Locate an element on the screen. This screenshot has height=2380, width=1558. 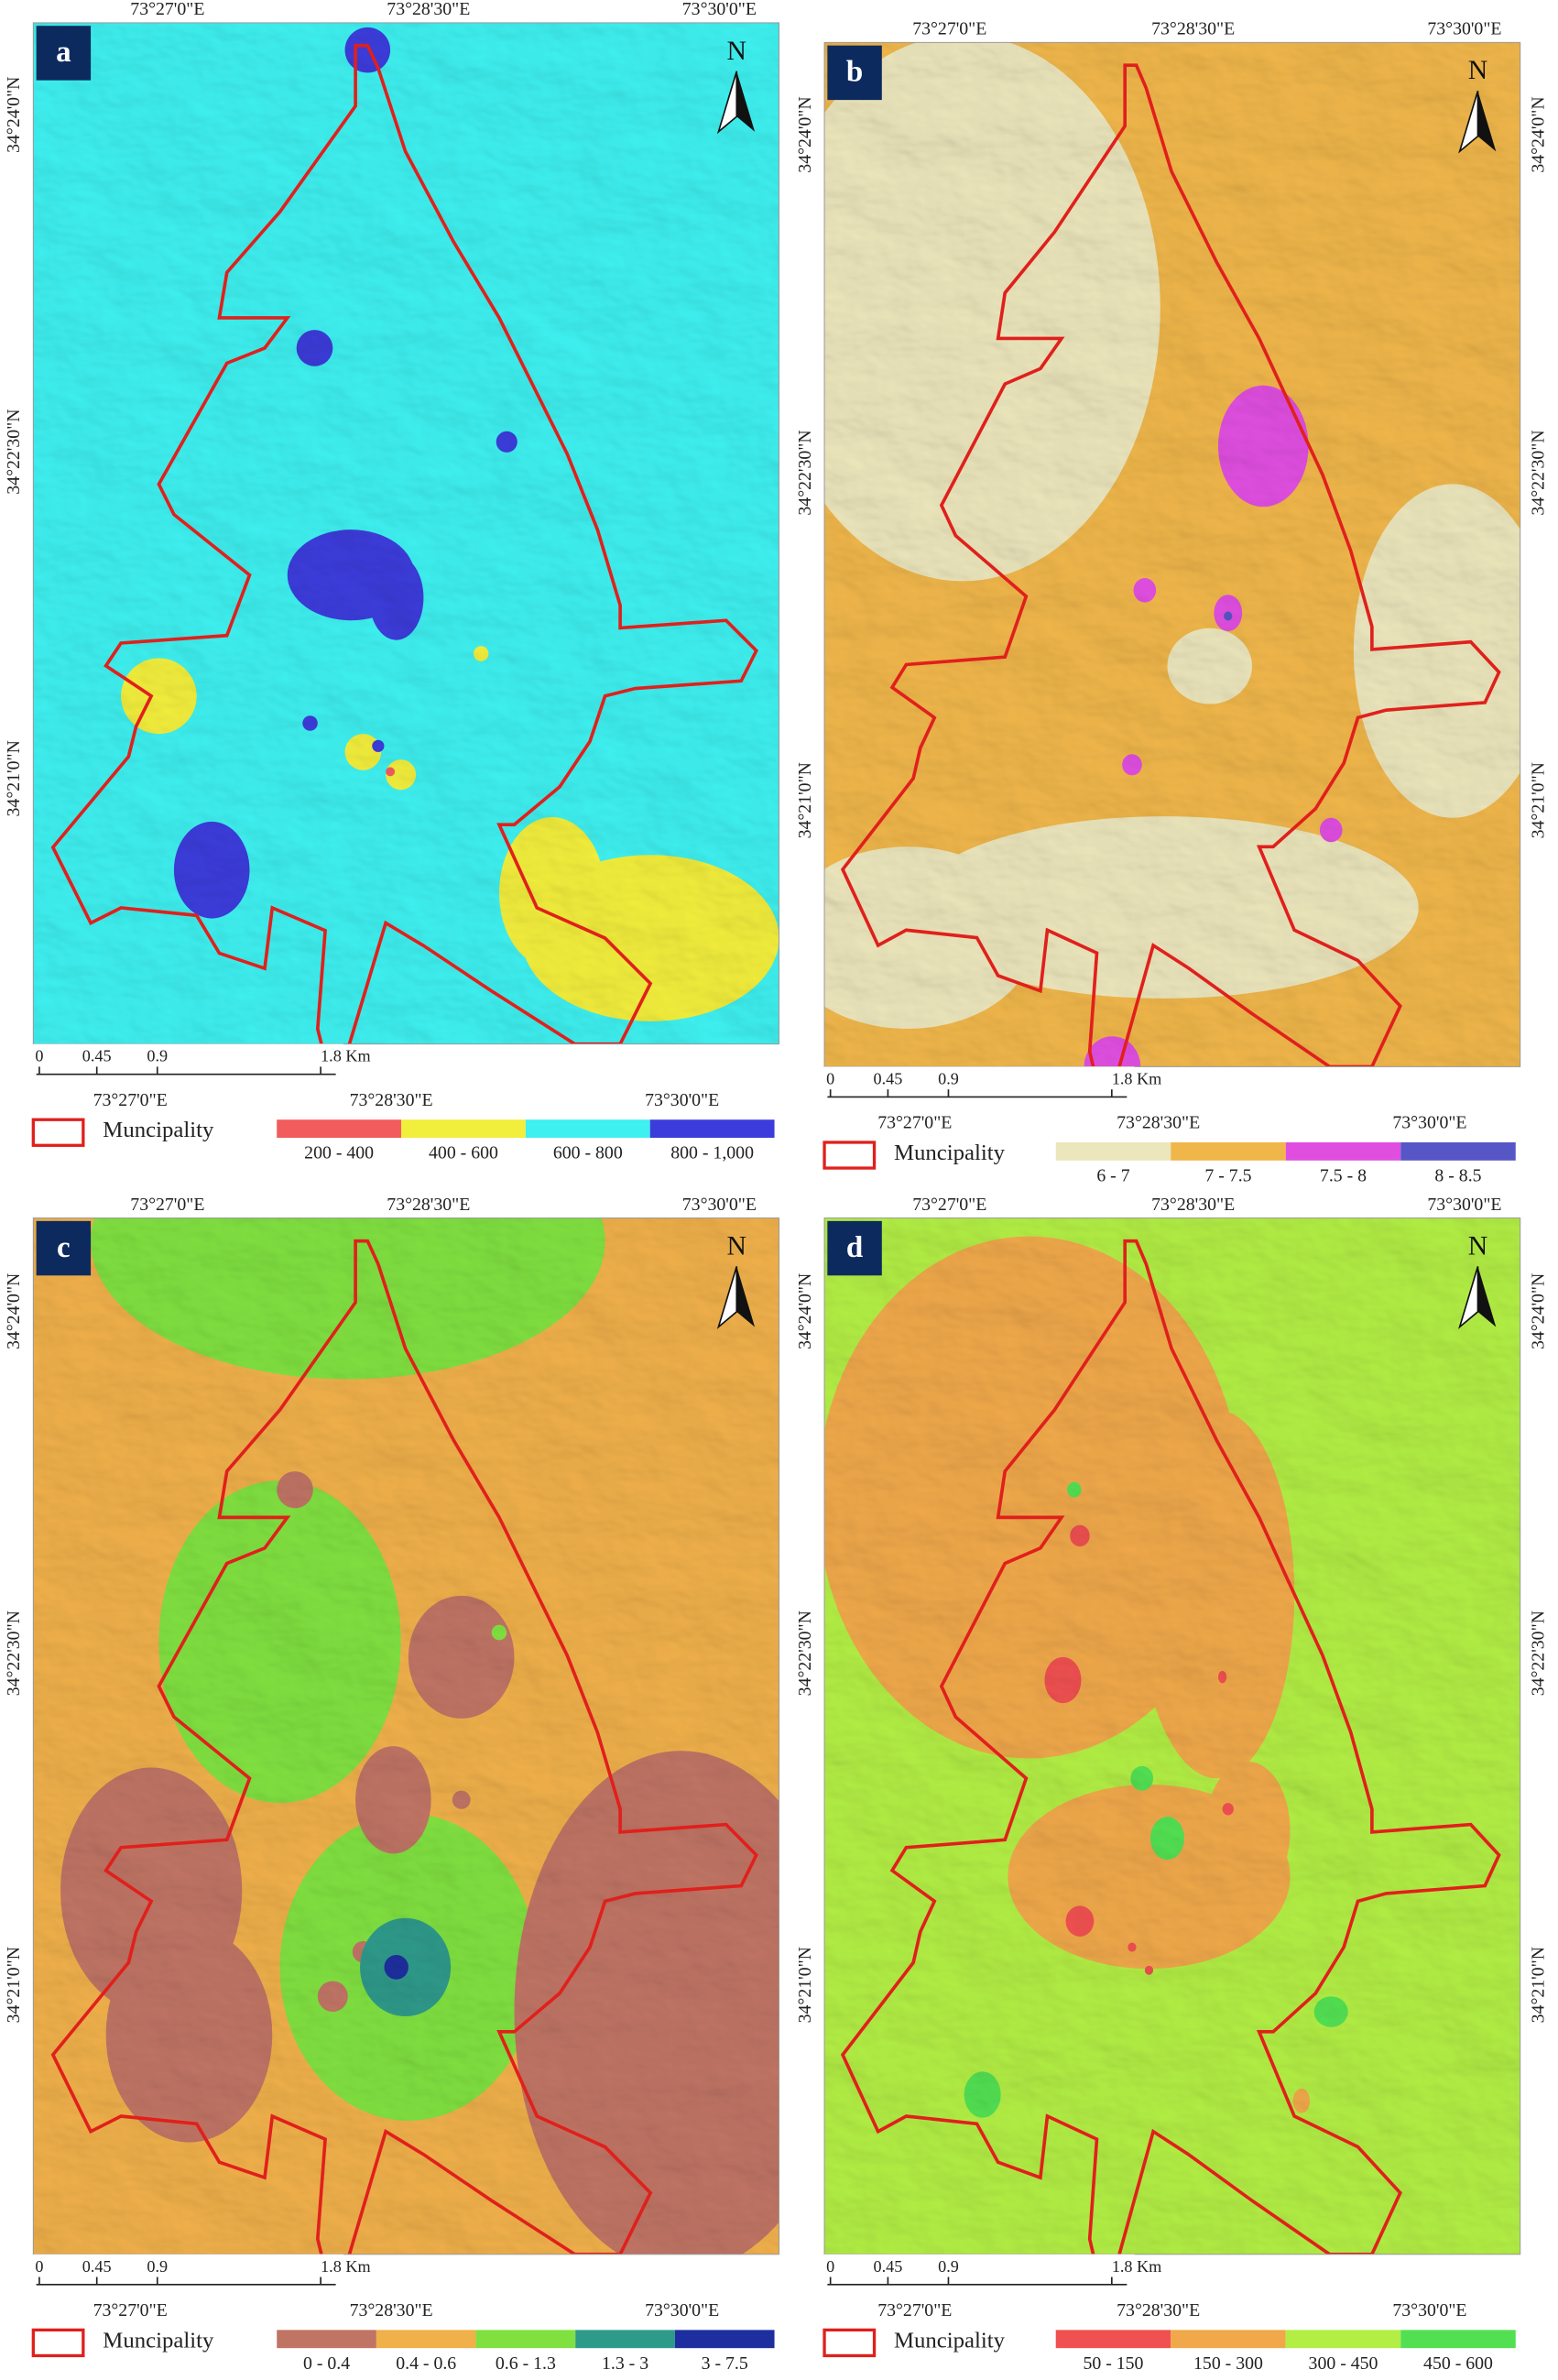
legend-label: 200 - 400 is located at coordinates (339, 1153).